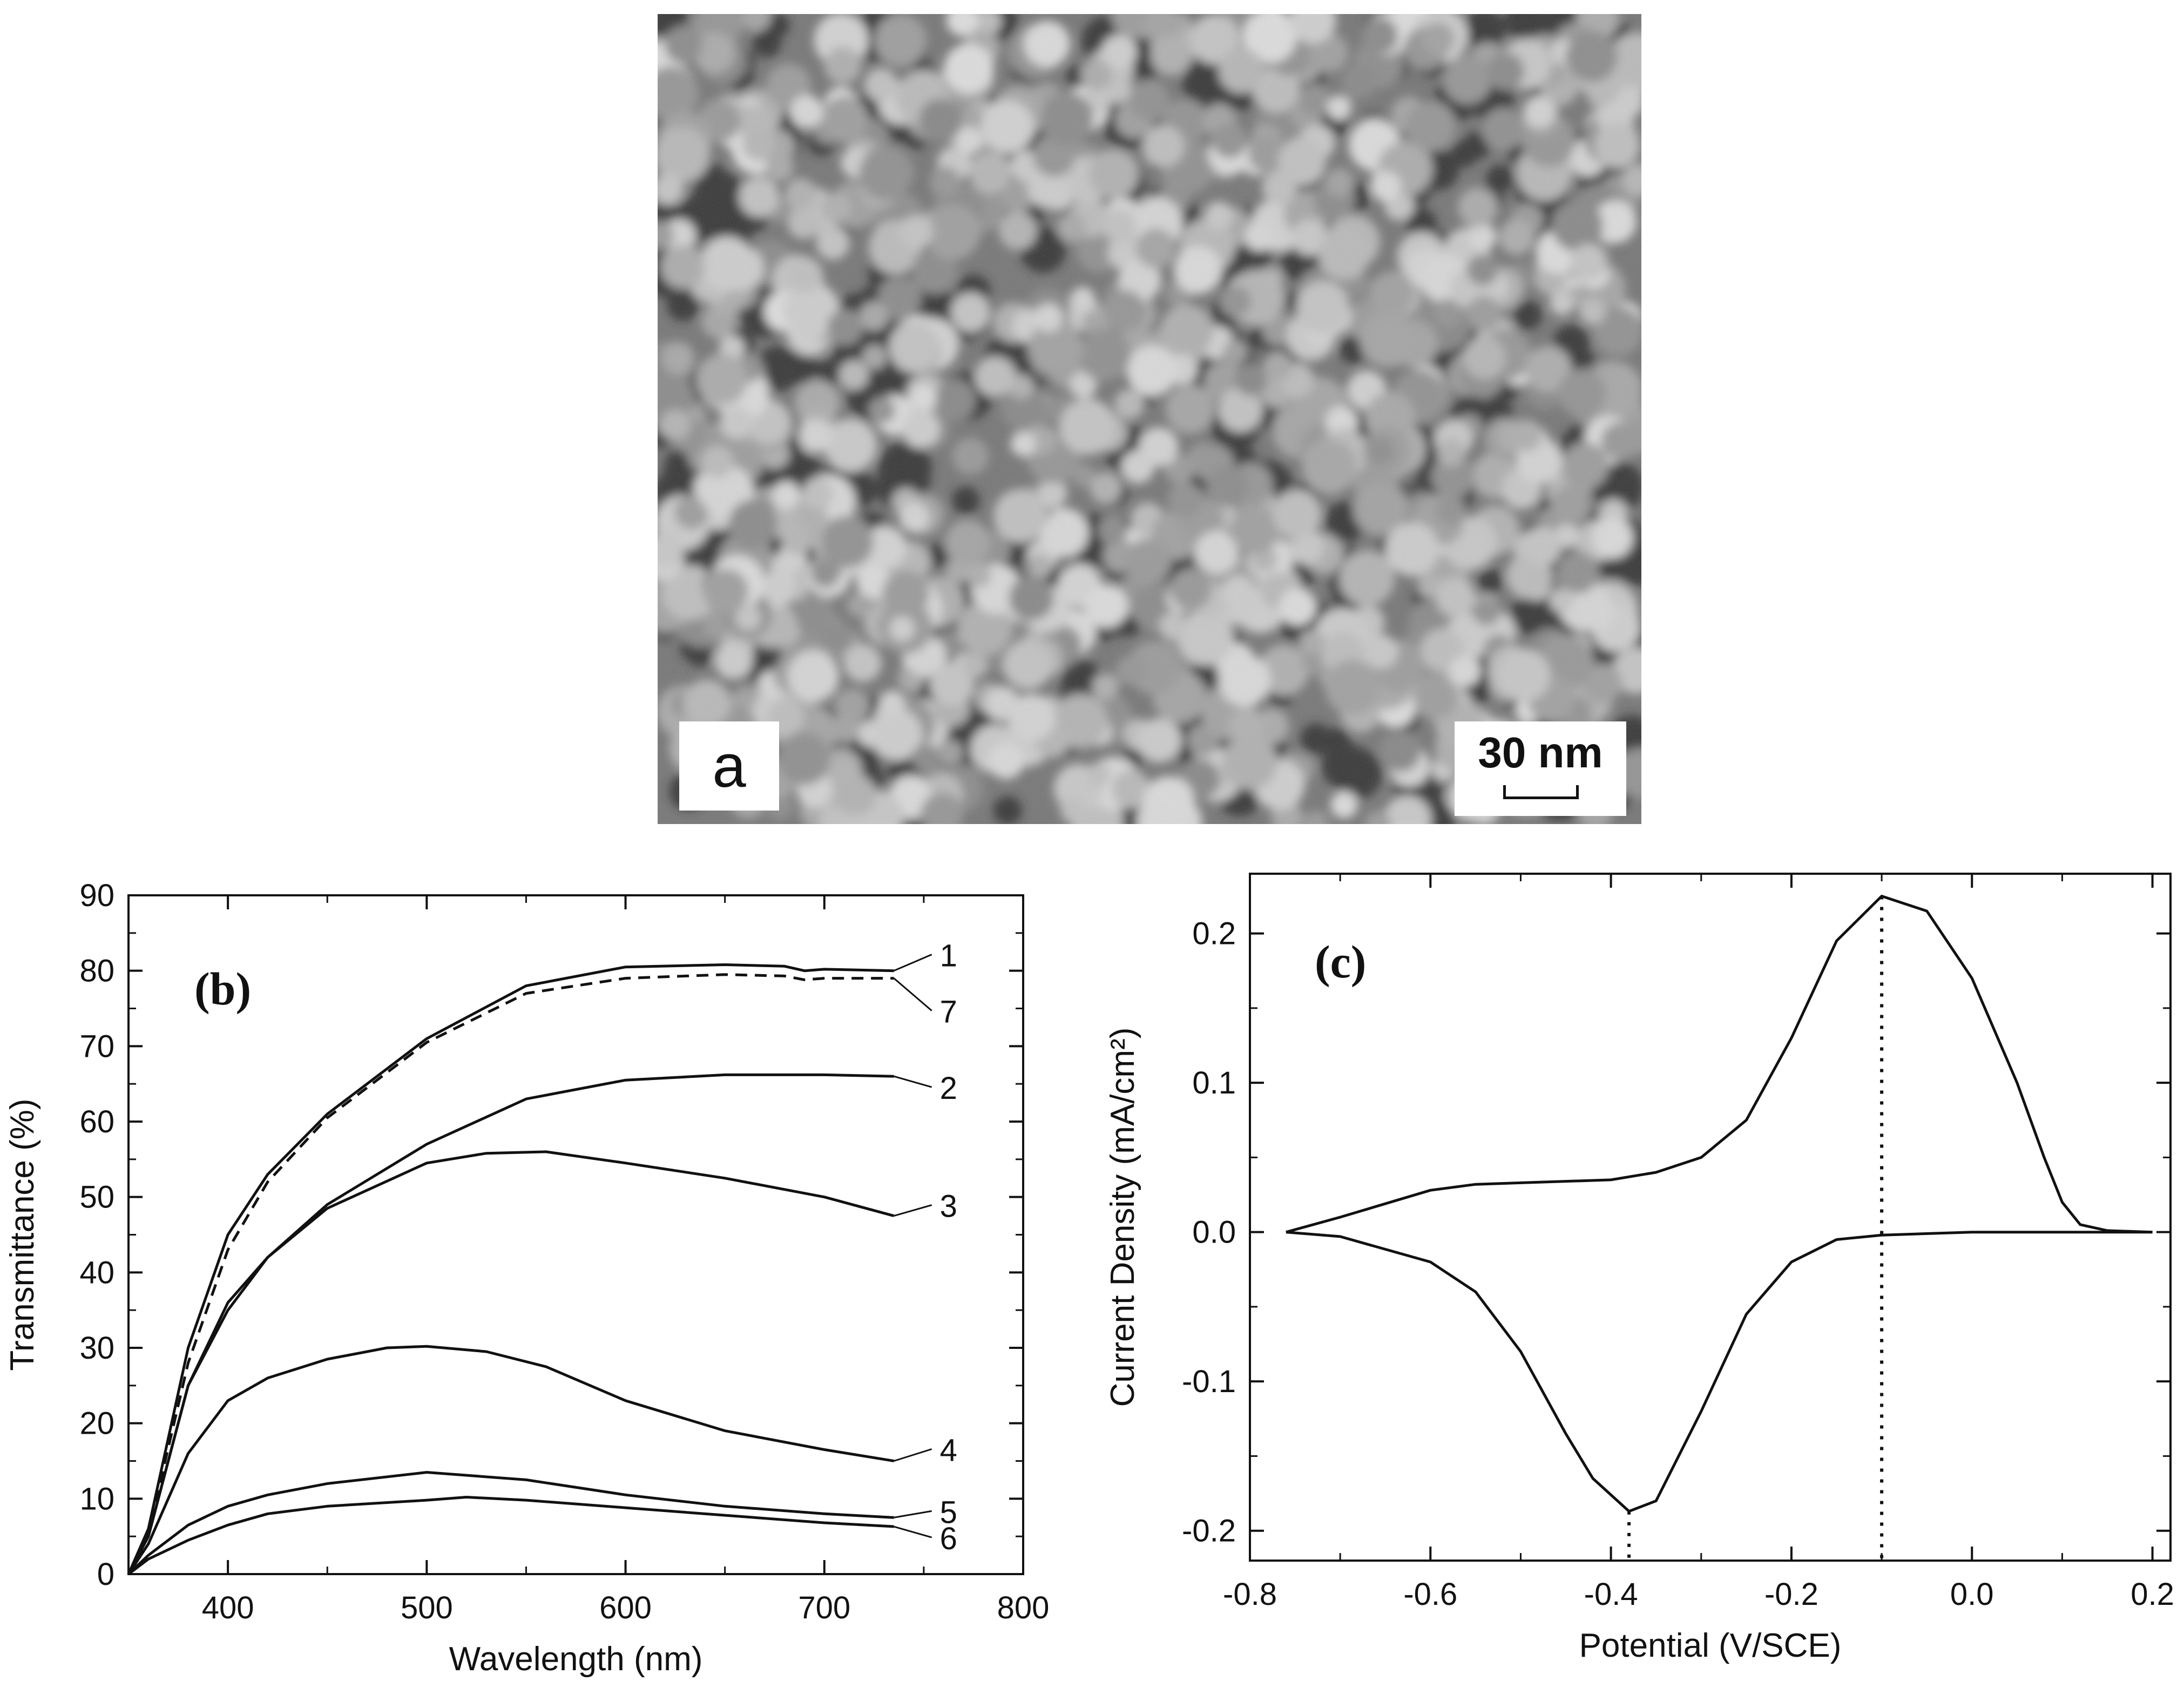 The height and width of the screenshot is (1701, 2184). What do you see at coordinates (1611, 1595) in the screenshot?
I see `x-tick-label: -0.4` at bounding box center [1611, 1595].